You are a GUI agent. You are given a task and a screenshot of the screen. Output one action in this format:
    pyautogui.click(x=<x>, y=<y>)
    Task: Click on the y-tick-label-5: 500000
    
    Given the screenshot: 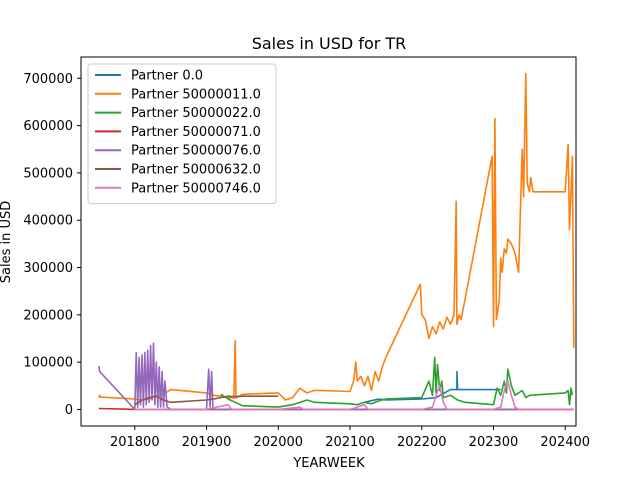 What is the action you would take?
    pyautogui.click(x=48, y=173)
    